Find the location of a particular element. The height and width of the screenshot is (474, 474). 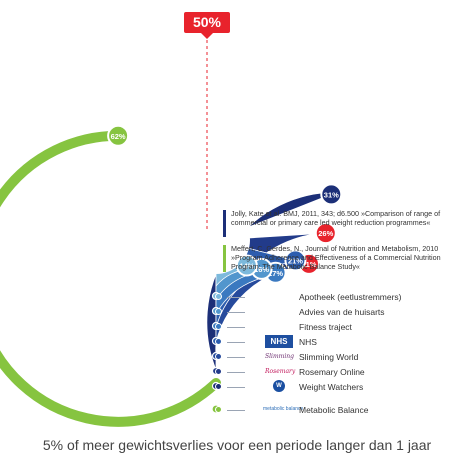

legend-label-metabolic-balance: Metabolic Balance is located at coordinates (334, 410).